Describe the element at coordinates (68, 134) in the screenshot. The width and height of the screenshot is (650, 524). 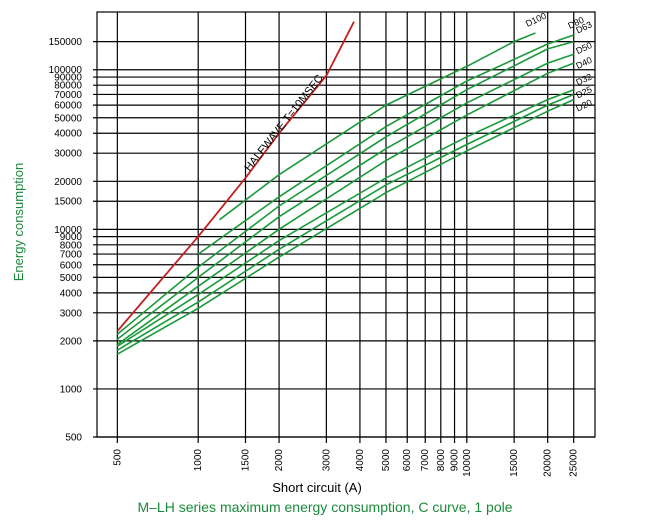
I see `y-tick-label: 40000` at that location.